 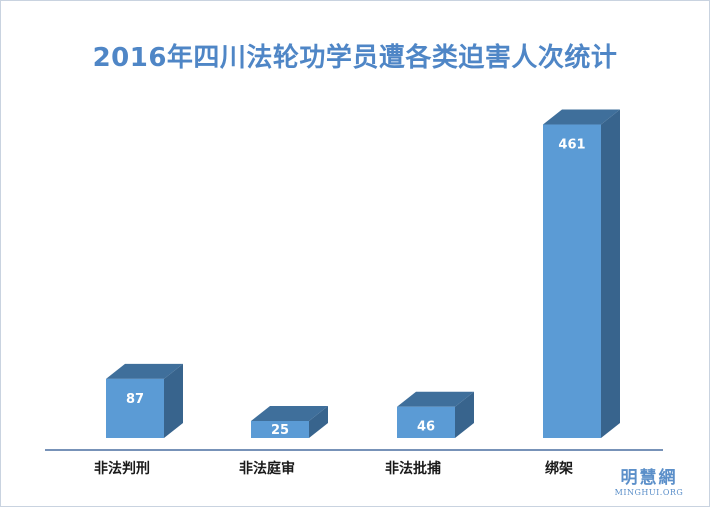 I want to click on watermark-en: MINGHUI.ORG, so click(x=649, y=492).